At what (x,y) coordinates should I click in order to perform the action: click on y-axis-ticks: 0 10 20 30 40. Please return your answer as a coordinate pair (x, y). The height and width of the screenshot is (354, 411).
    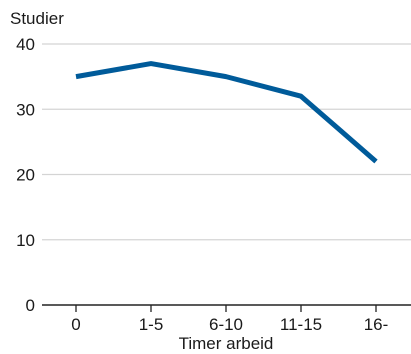
    Looking at the image, I should click on (25, 175).